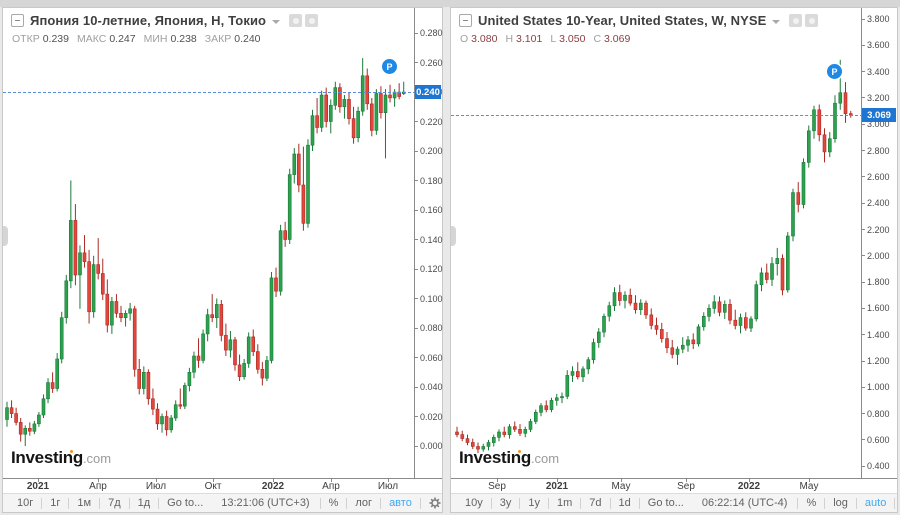  I want to click on log-scale-button: log, so click(840, 503).